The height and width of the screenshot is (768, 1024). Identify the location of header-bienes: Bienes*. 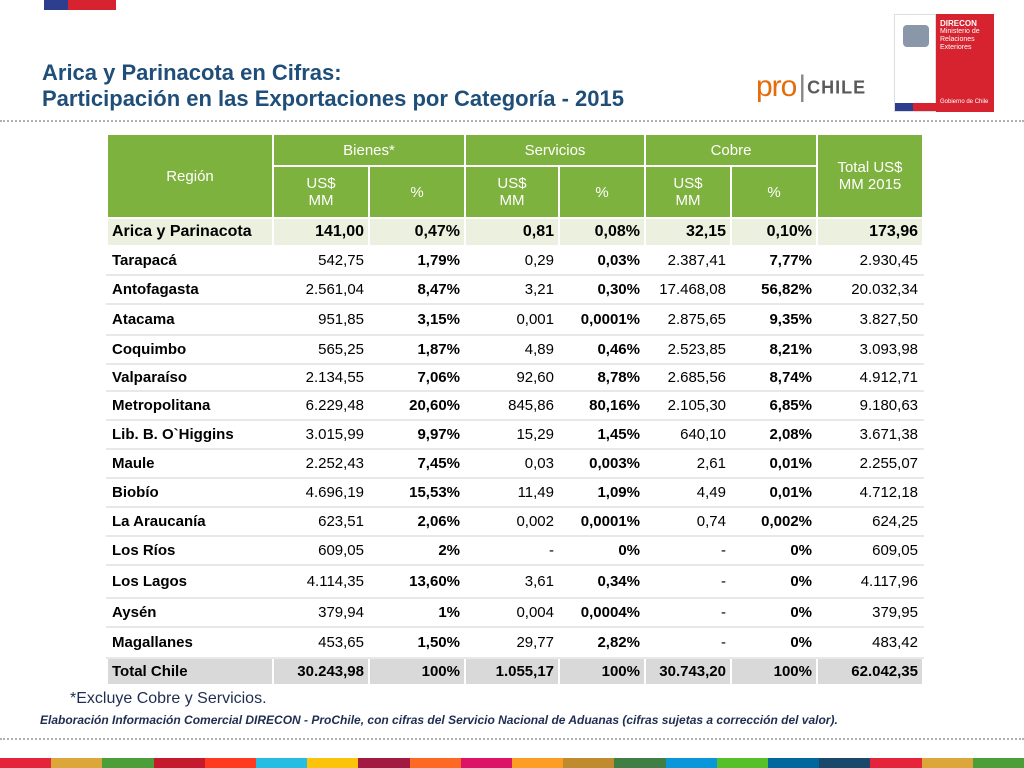
(369, 150).